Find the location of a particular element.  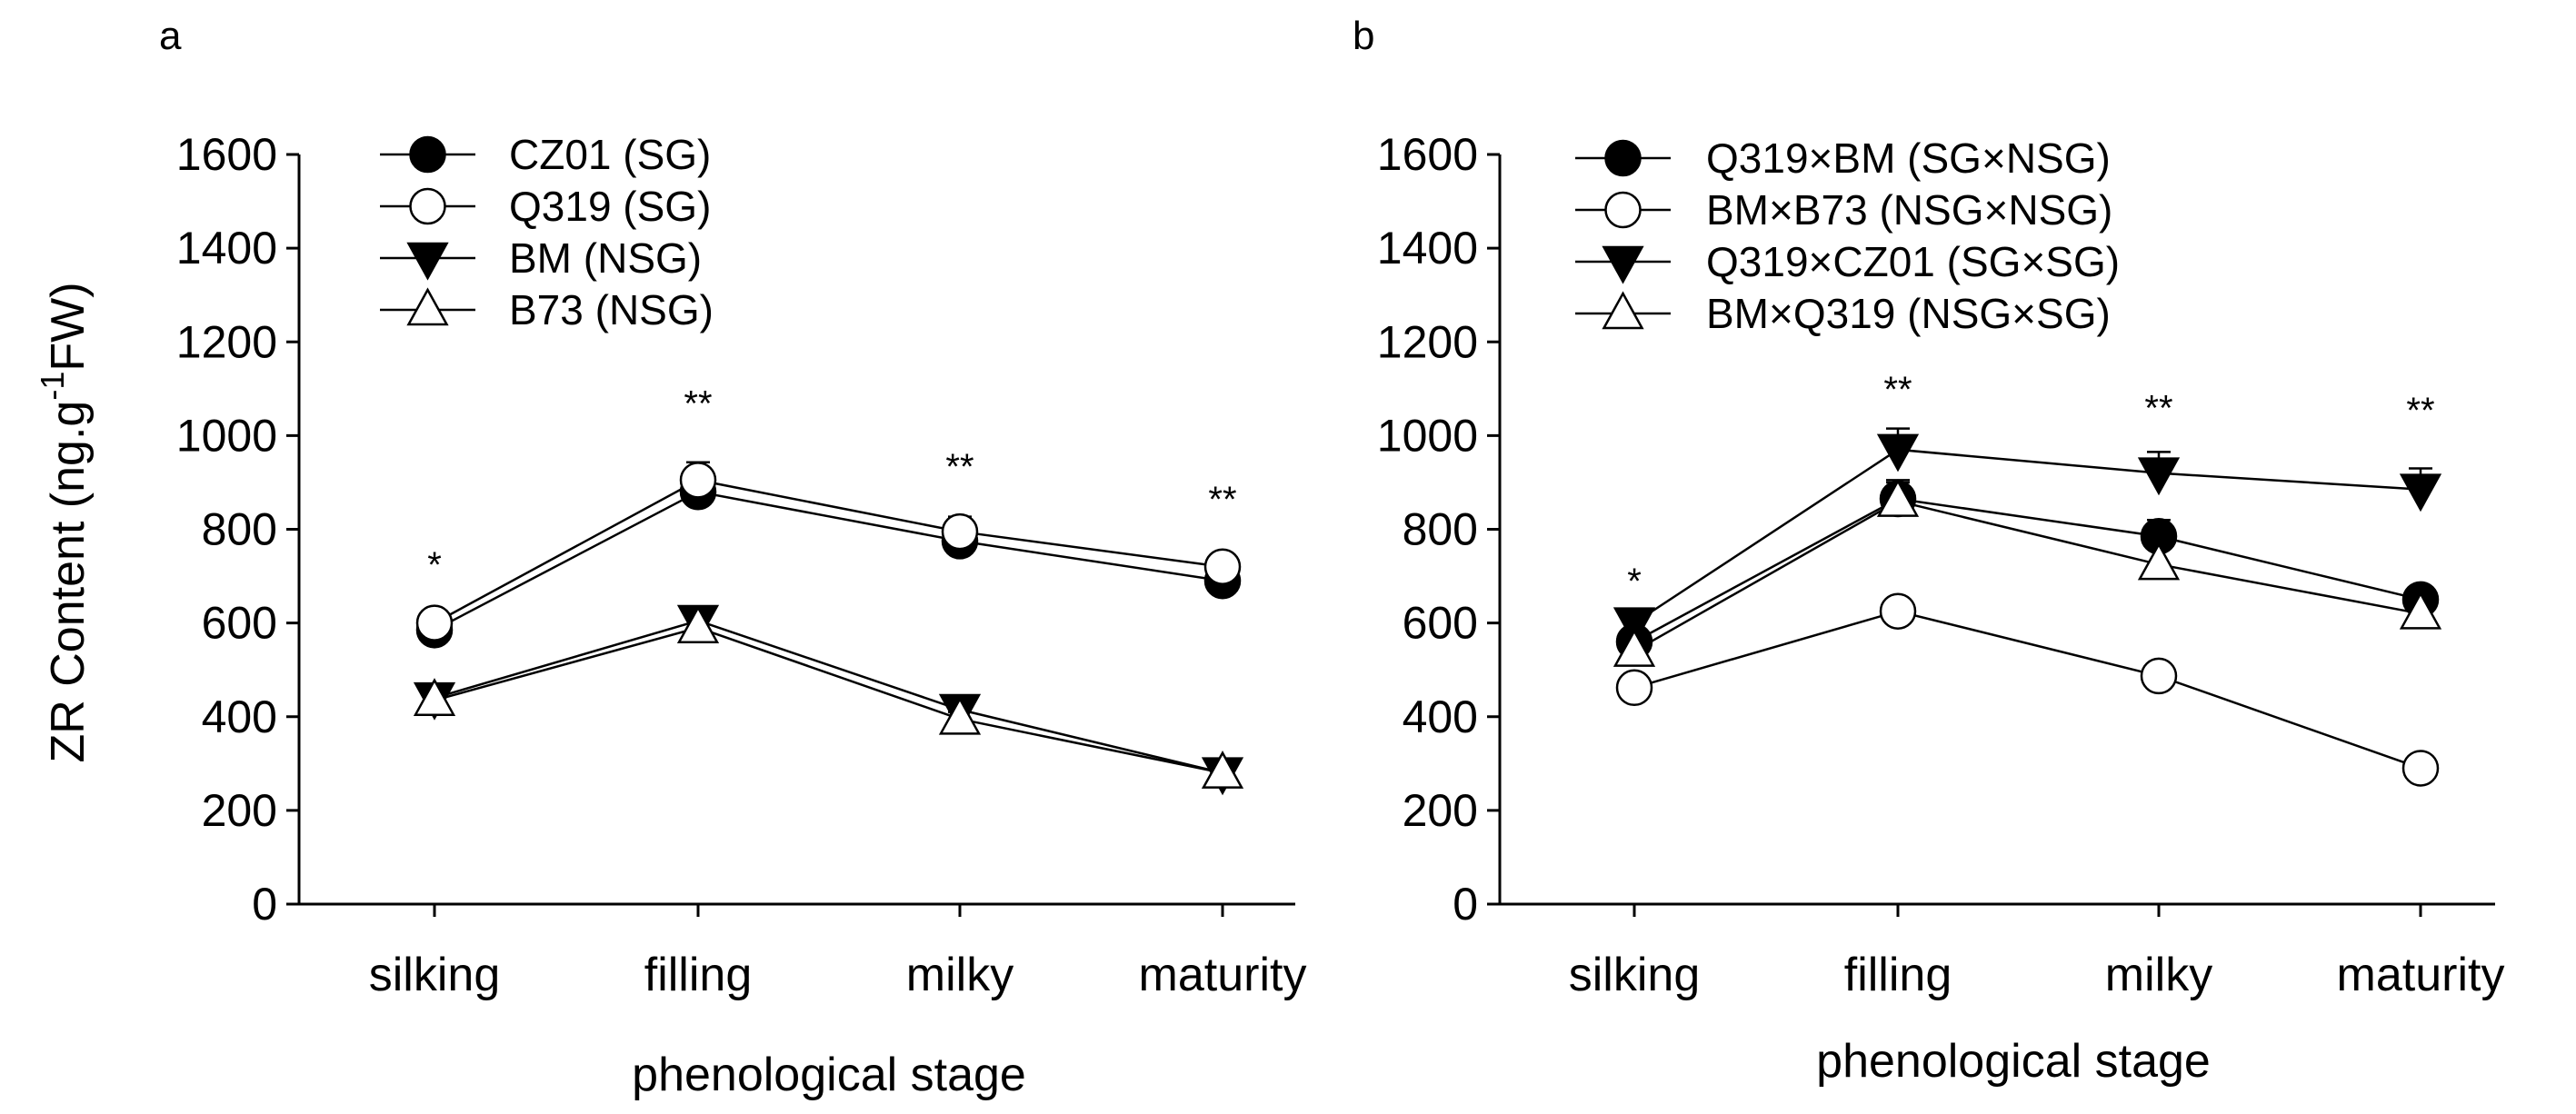

y-tick-label: 200 is located at coordinates (1440, 811).